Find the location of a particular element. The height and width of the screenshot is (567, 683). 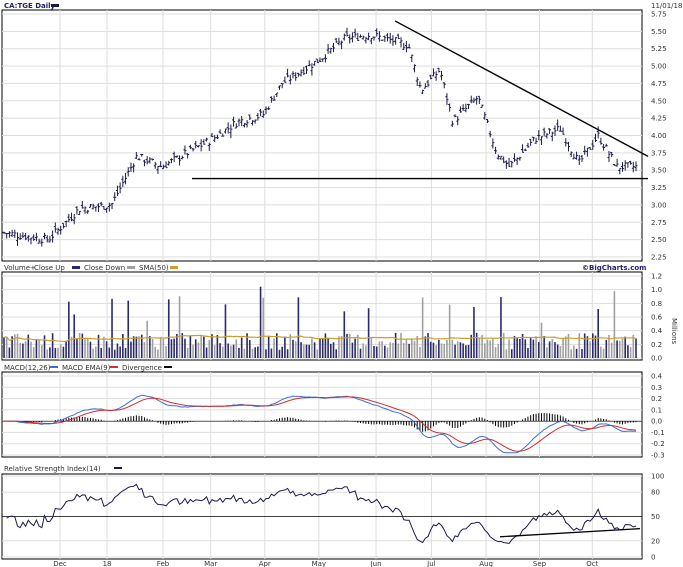

macd-y-tick: -0.2 is located at coordinates (658, 444).